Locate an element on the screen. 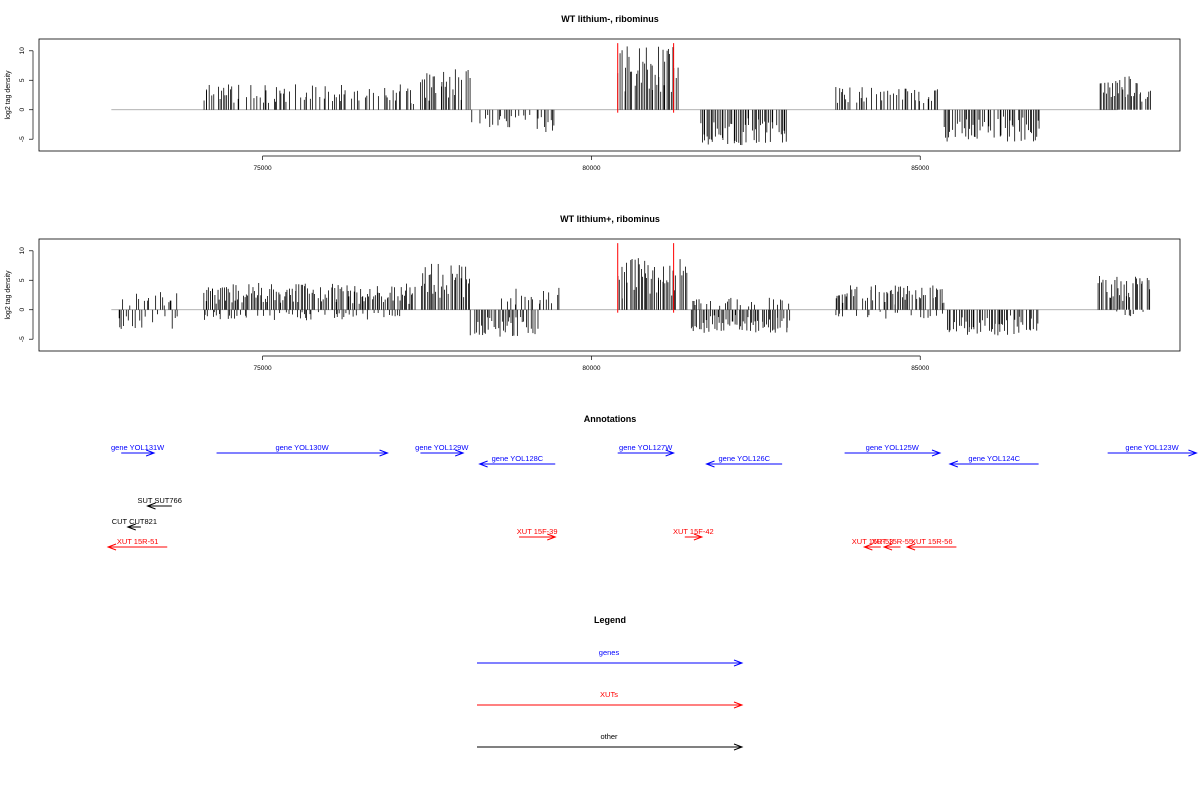 This screenshot has width=1200, height=800. feature-label: XUT 15F-39 is located at coordinates (537, 531).